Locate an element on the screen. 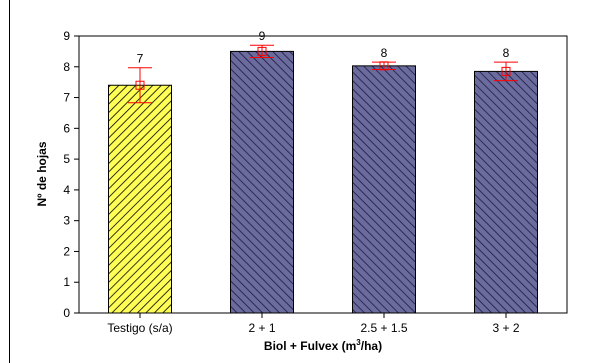 The height and width of the screenshot is (363, 589). y-tick-label-8: 8 is located at coordinates (66, 67).